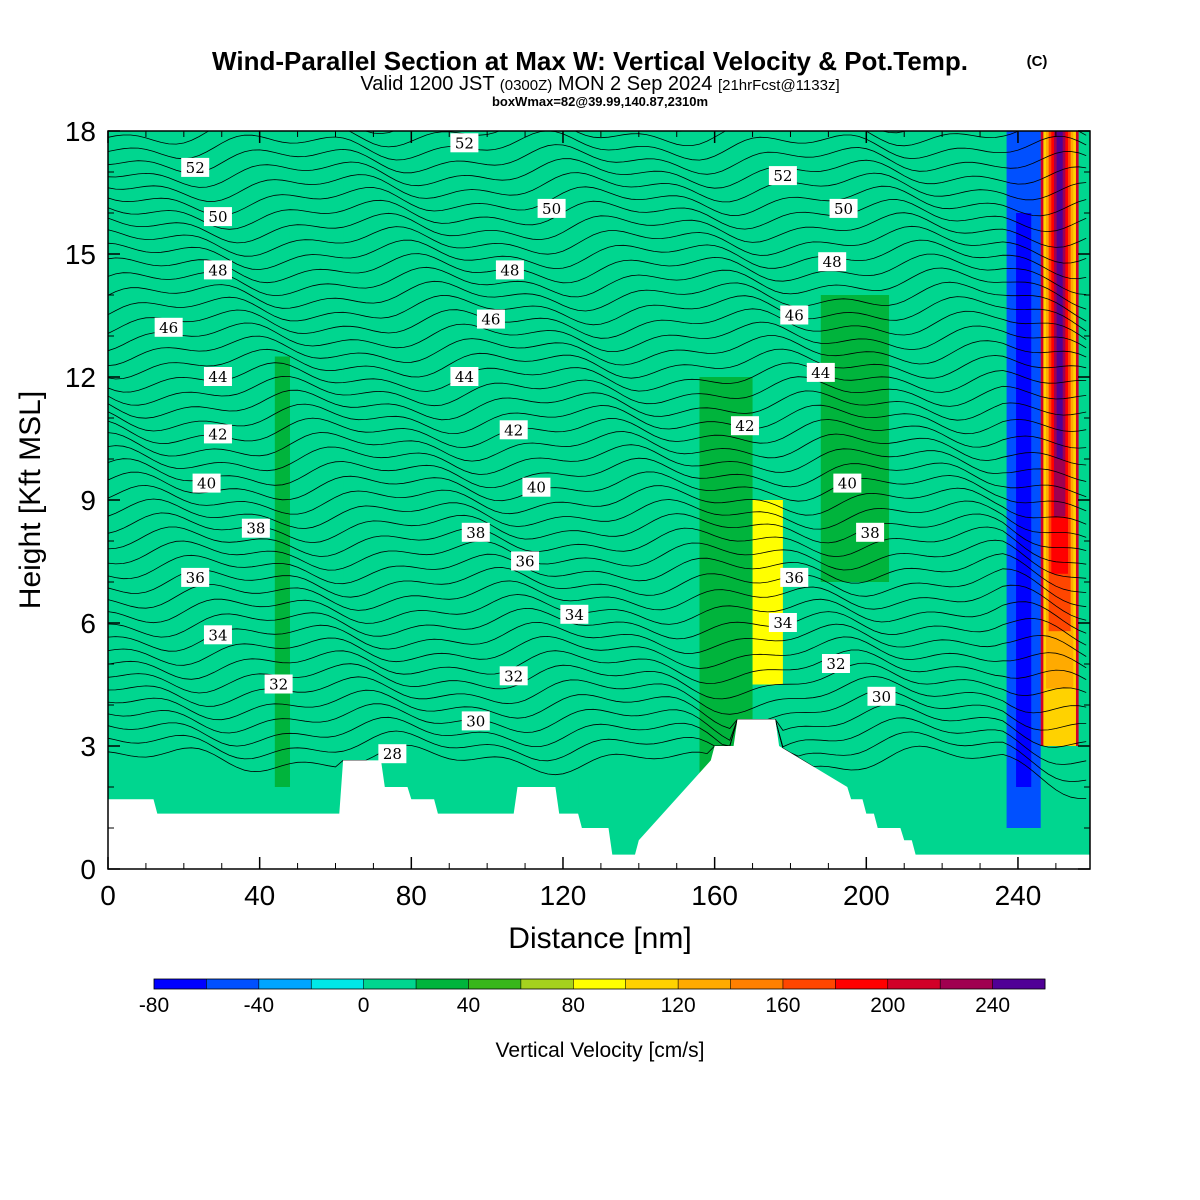 The image size is (1200, 1200). I want to click on colorbar-tick-label: 200, so click(887, 1005).